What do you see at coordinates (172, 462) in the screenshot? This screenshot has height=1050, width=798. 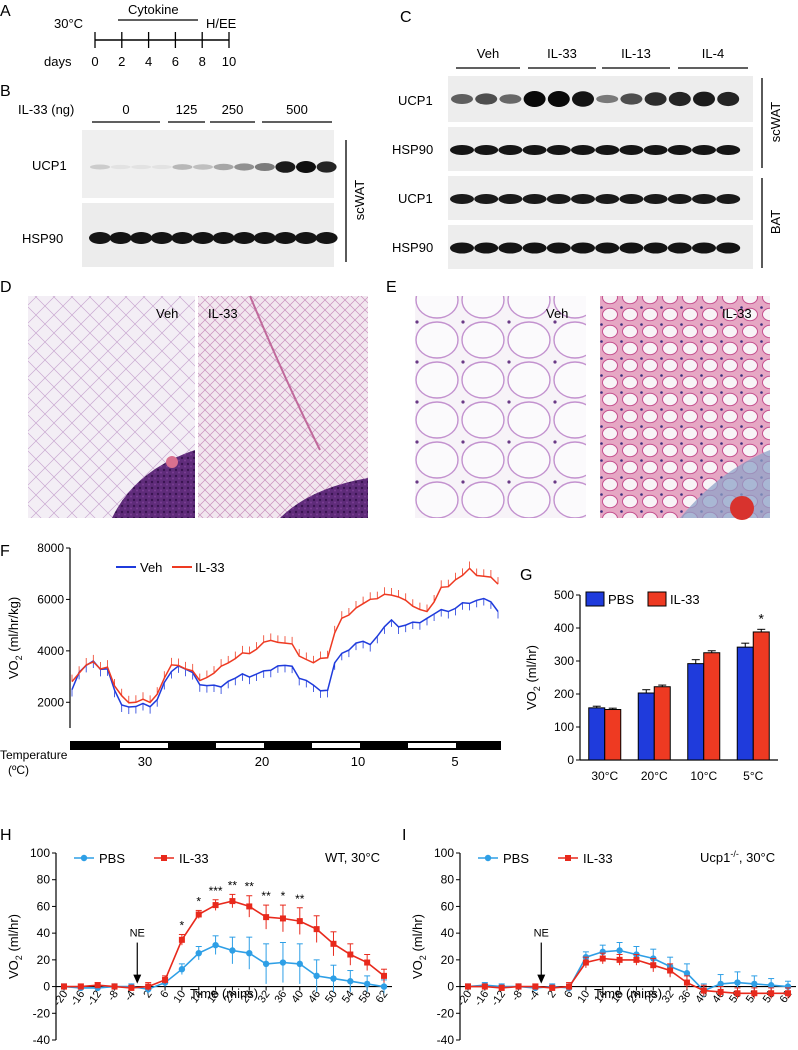 I see `vessel-d-veh` at bounding box center [172, 462].